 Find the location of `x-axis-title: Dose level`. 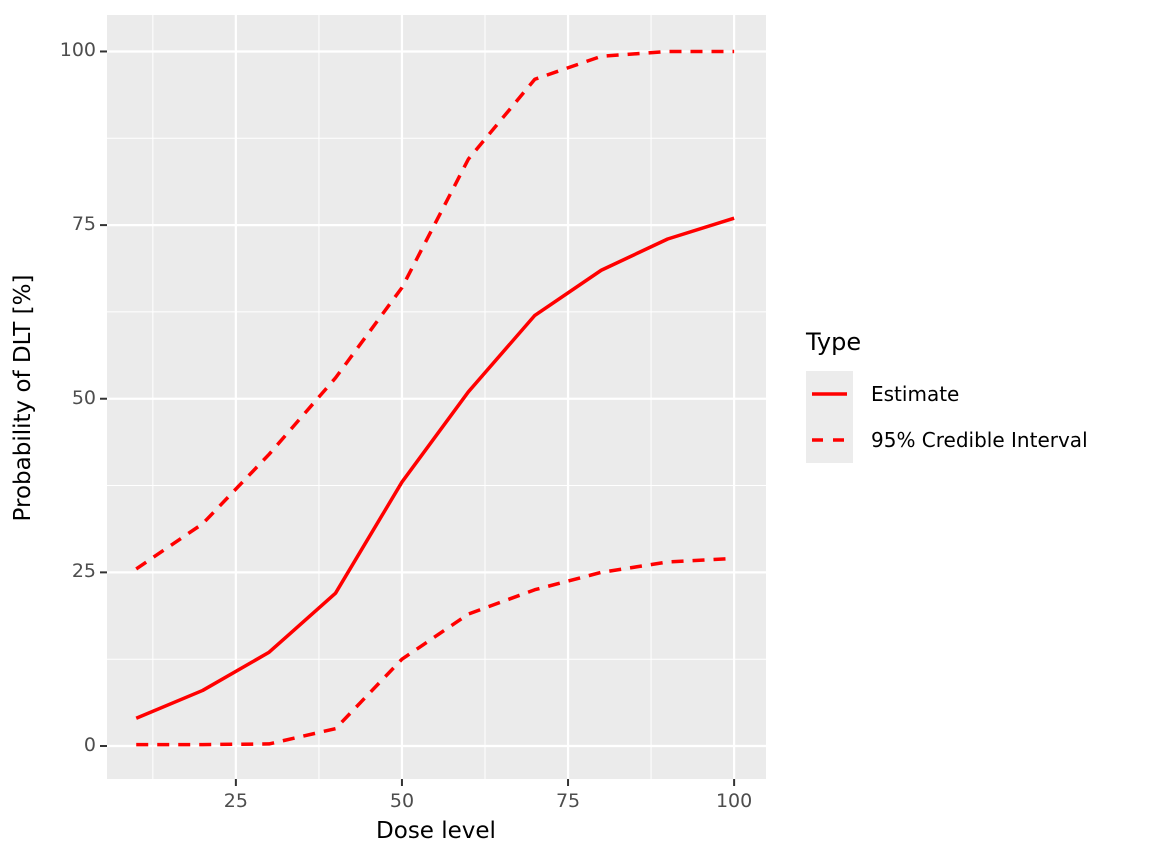

x-axis-title: Dose level is located at coordinates (436, 831).